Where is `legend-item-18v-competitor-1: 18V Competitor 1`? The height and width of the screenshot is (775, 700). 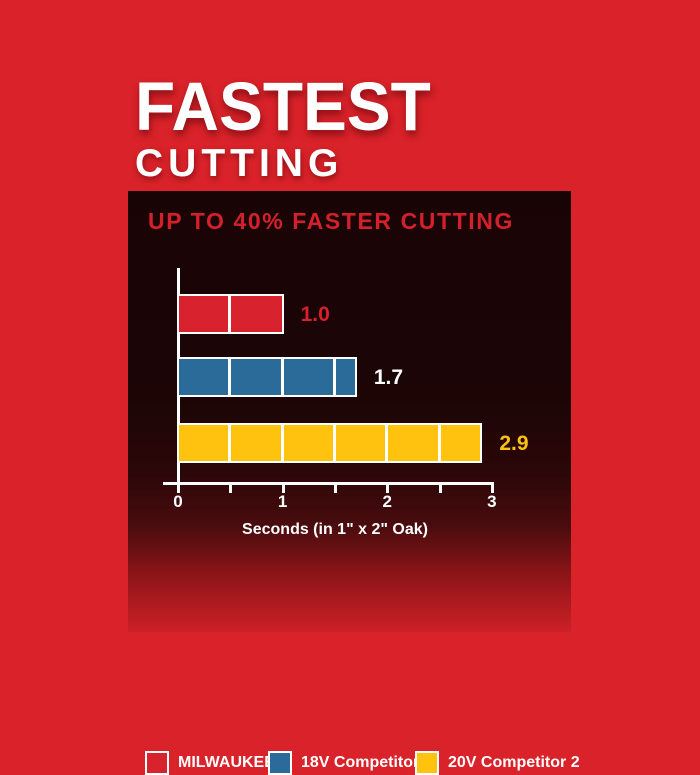 legend-item-18v-competitor-1: 18V Competitor 1 is located at coordinates (350, 763).